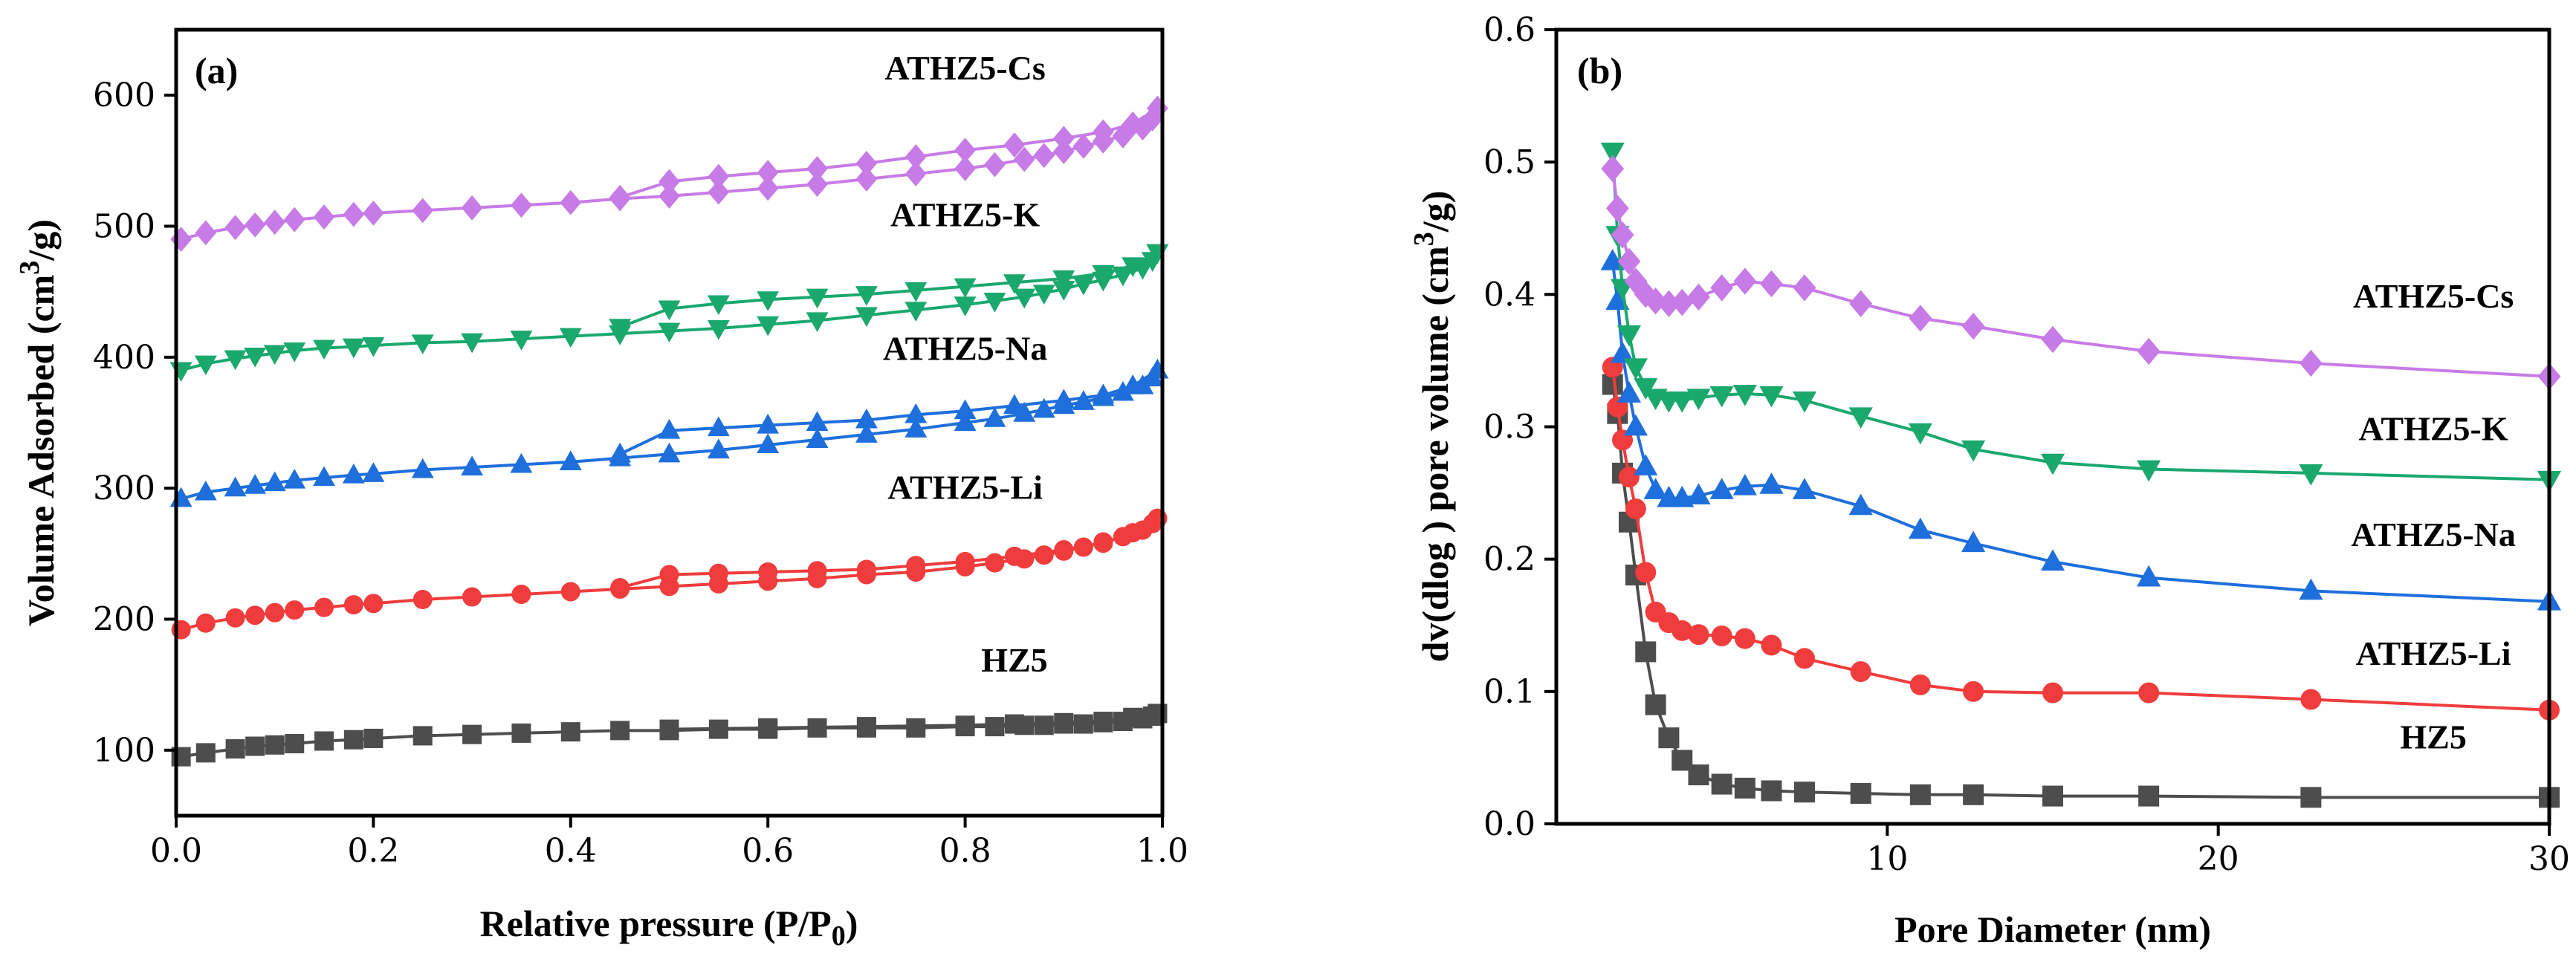  Describe the element at coordinates (965, 215) in the screenshot. I see `panel-a-label-athz5-k: ATHZ5-K` at that location.